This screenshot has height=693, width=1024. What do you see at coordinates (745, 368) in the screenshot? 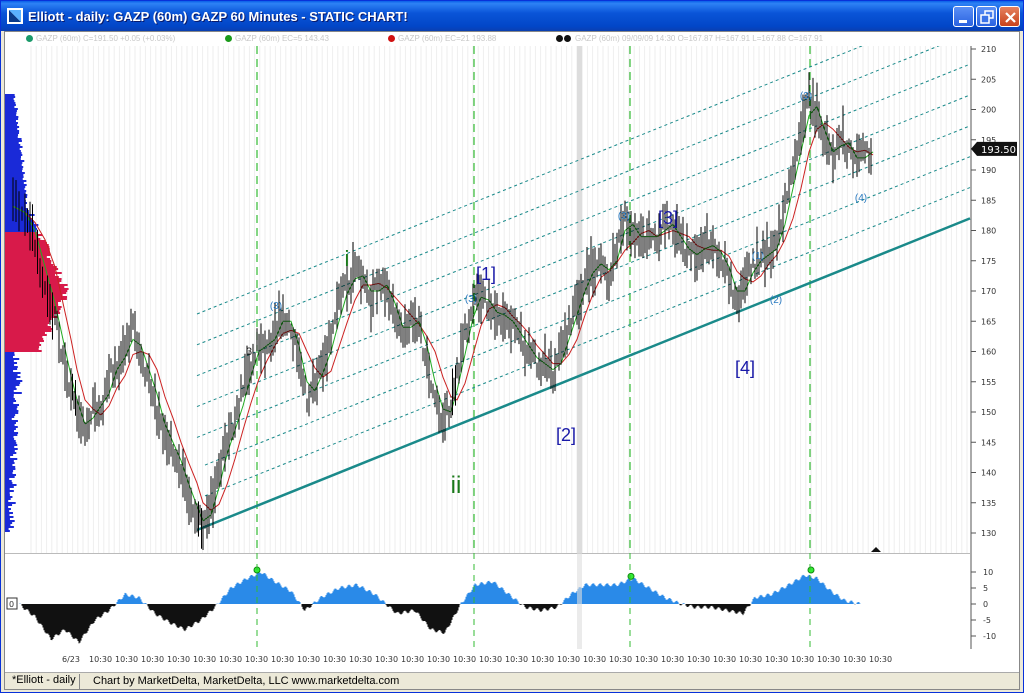
I see `wave-label-4: [4]` at bounding box center [745, 368].